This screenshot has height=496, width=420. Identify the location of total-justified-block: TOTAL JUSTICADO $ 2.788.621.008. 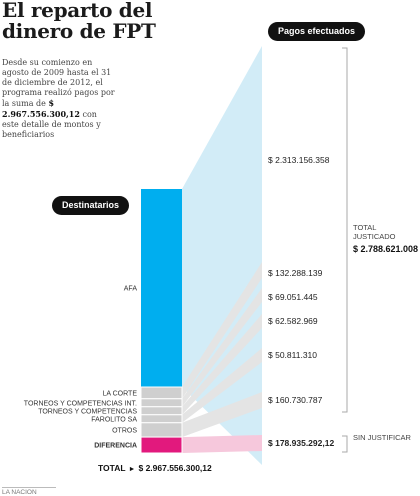
(386, 238).